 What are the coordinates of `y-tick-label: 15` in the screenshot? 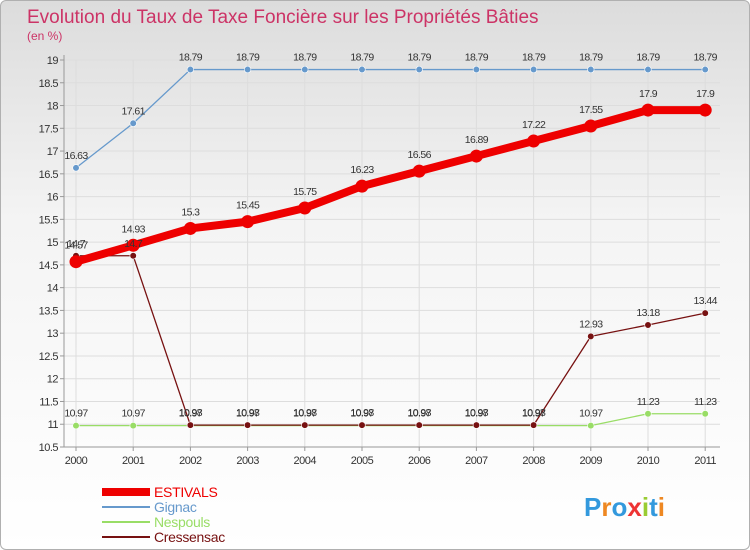 It's located at (53, 243).